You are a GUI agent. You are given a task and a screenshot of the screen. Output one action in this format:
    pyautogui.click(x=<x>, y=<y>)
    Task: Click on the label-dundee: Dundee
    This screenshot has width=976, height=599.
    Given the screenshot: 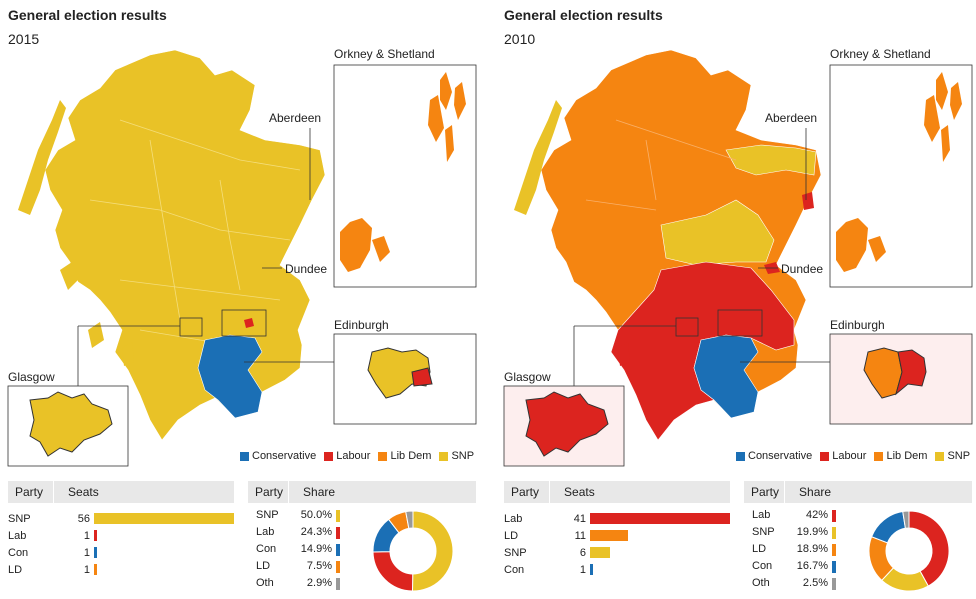 What is the action you would take?
    pyautogui.click(x=306, y=269)
    